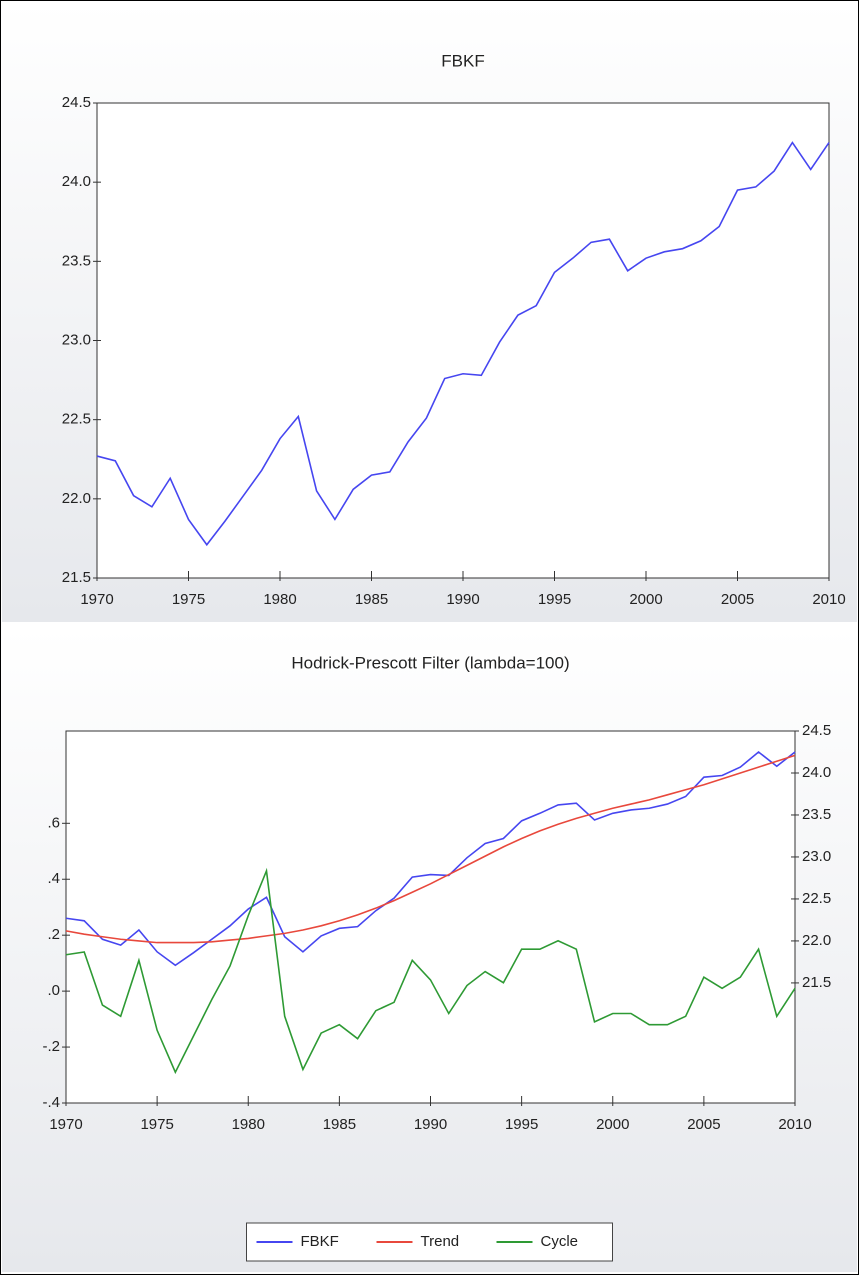 Image resolution: width=859 pixels, height=1280 pixels. Describe the element at coordinates (76, 181) in the screenshot. I see `y-tick-label: 24.0` at that location.